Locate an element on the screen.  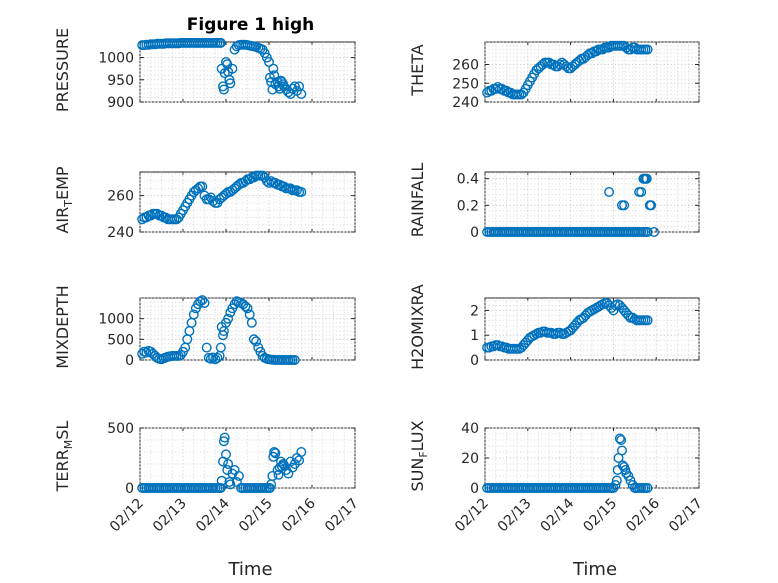
panel-mixdepth: 0 500 1000 MIXDEPTH is located at coordinates (204, 327).